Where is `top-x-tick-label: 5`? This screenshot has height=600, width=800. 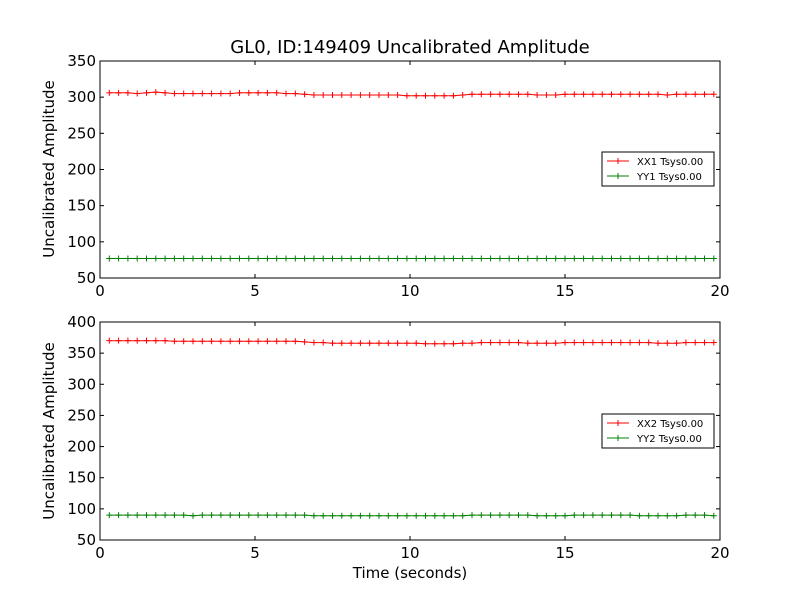 top-x-tick-label: 5 is located at coordinates (255, 291).